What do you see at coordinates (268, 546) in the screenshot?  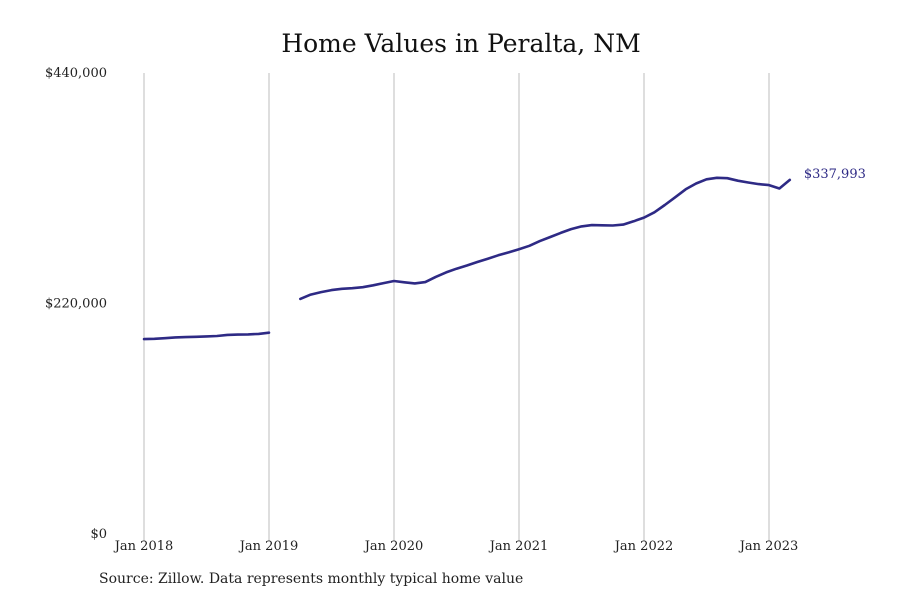 I see `x-tick-label: Jan 2019` at bounding box center [268, 546].